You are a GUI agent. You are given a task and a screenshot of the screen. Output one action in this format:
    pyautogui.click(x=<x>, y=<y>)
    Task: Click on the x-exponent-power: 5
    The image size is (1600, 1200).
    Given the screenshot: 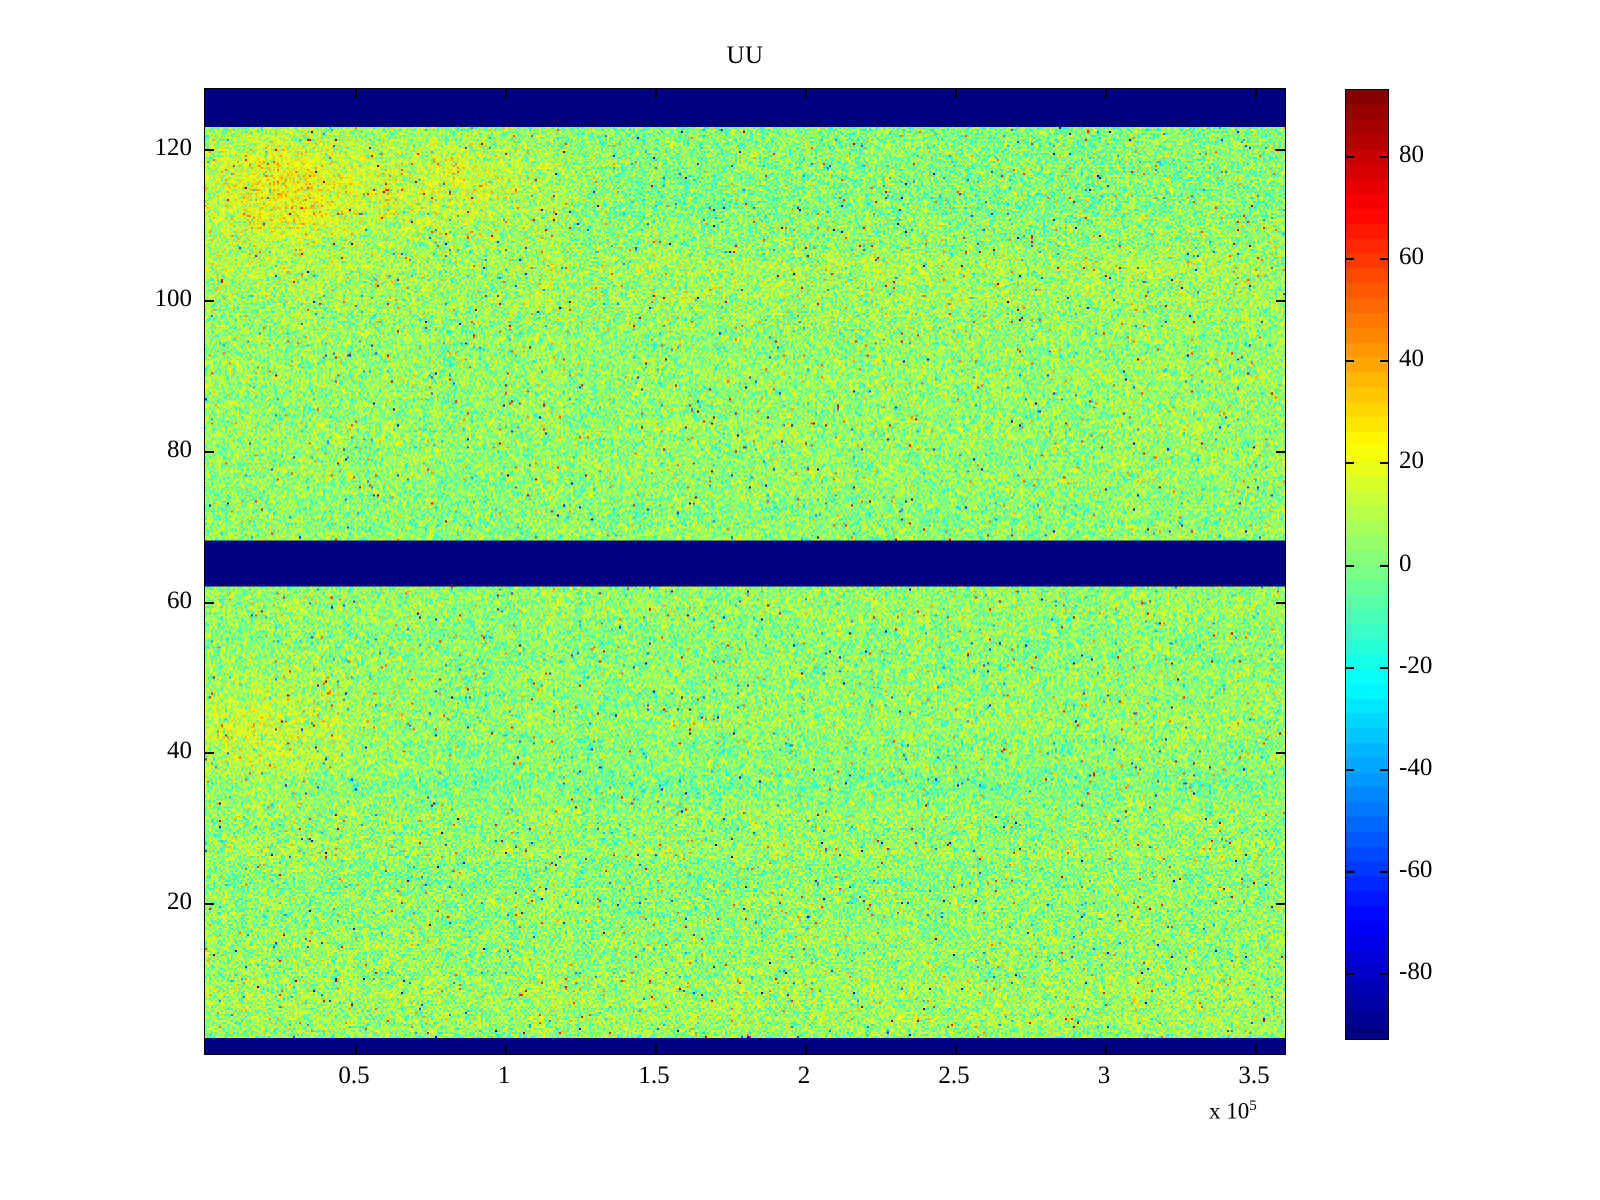 What is the action you would take?
    pyautogui.click(x=1253, y=1106)
    